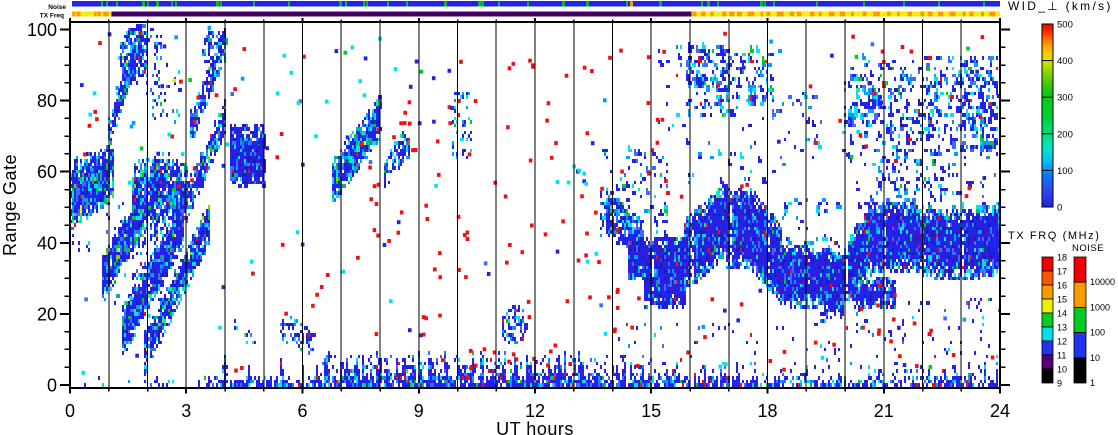 The image size is (1118, 435). What do you see at coordinates (1062, 272) in the screenshot?
I see `svg-text: 17` at bounding box center [1062, 272].